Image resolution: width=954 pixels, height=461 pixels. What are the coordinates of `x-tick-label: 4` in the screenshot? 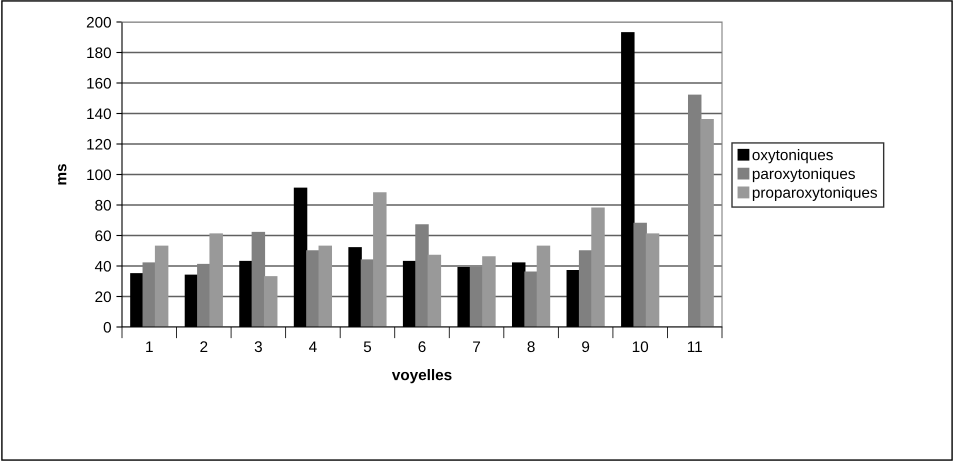 It's located at (313, 346).